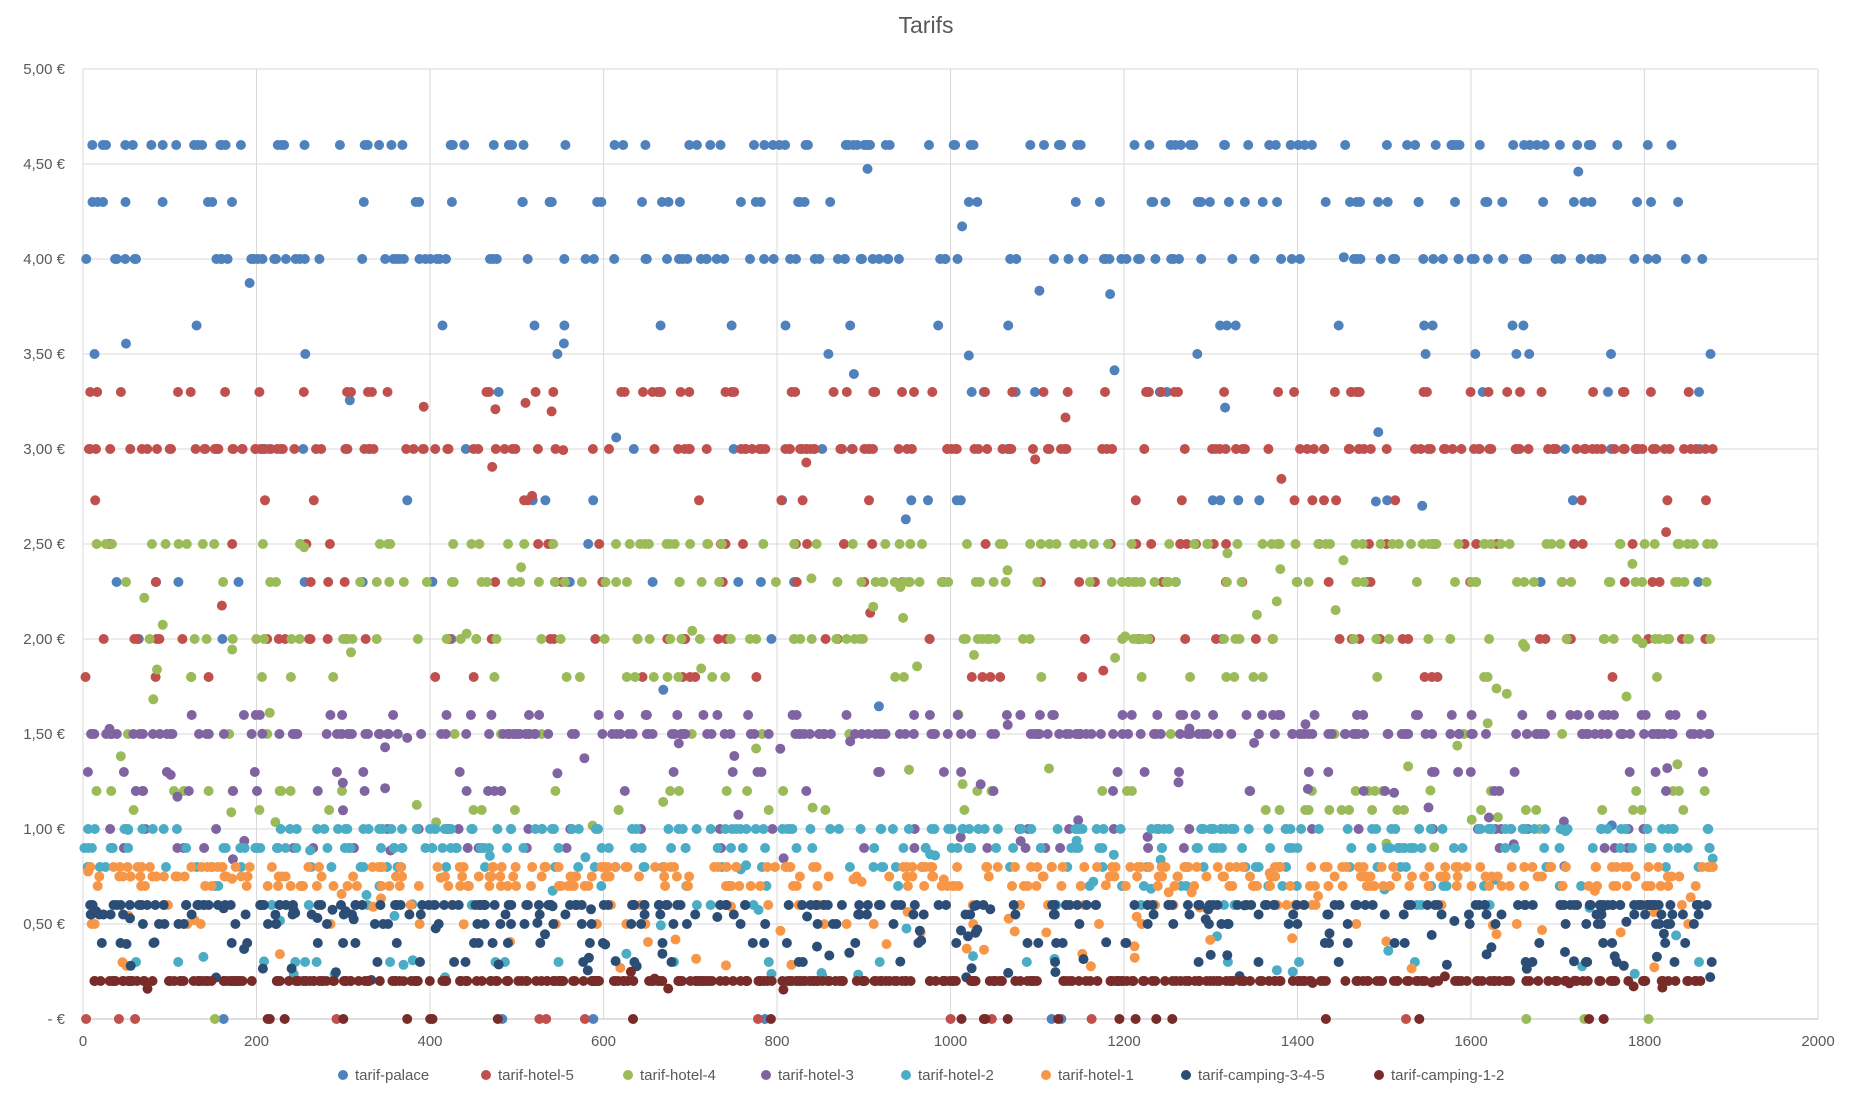 The image size is (1852, 1106). What do you see at coordinates (816, 1075) in the screenshot?
I see `legend-label: tarif-hotel-3` at bounding box center [816, 1075].